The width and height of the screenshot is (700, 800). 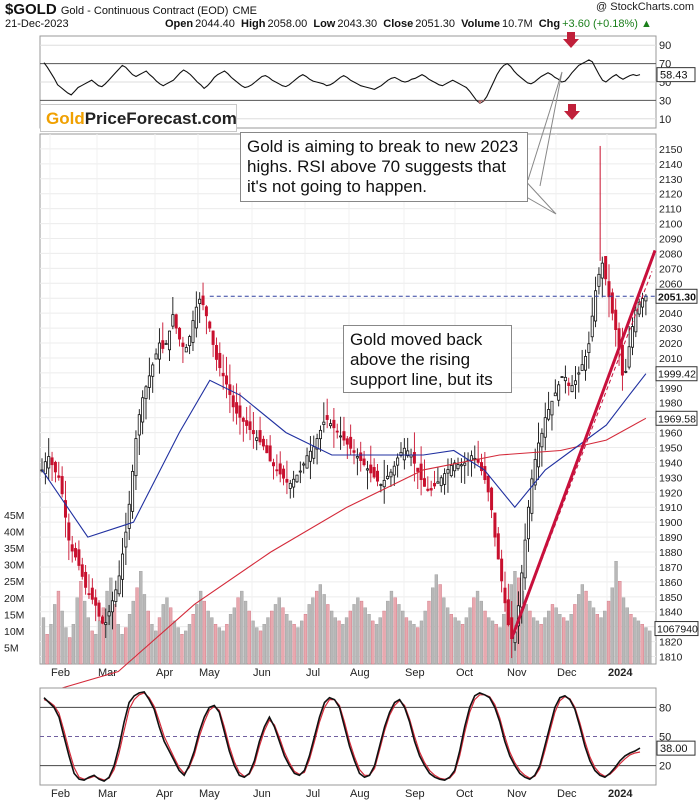 What do you see at coordinates (517, 794) in the screenshot?
I see `stochastic-x-label: Nov` at bounding box center [517, 794].